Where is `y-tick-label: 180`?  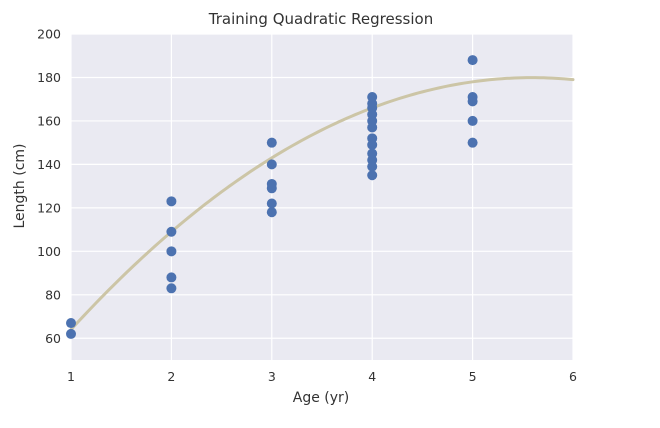
y-tick-label: 180 is located at coordinates (49, 77).